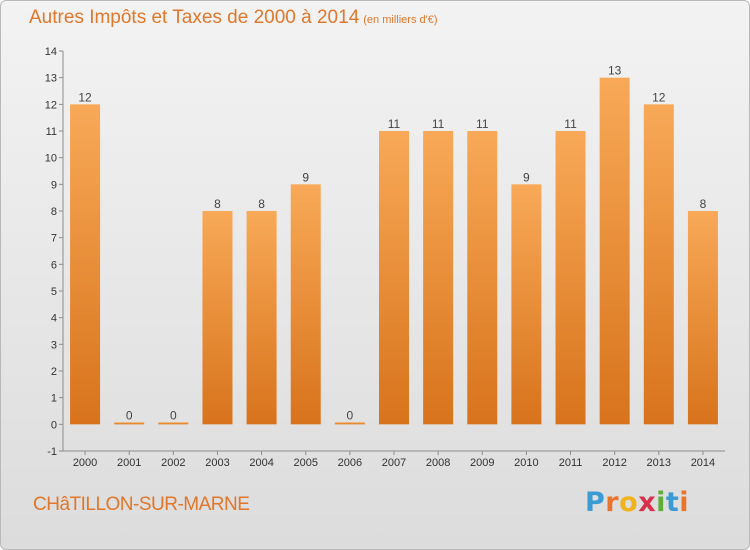 The height and width of the screenshot is (550, 750). What do you see at coordinates (51, 159) in the screenshot?
I see `y-tick-label: 10` at bounding box center [51, 159].